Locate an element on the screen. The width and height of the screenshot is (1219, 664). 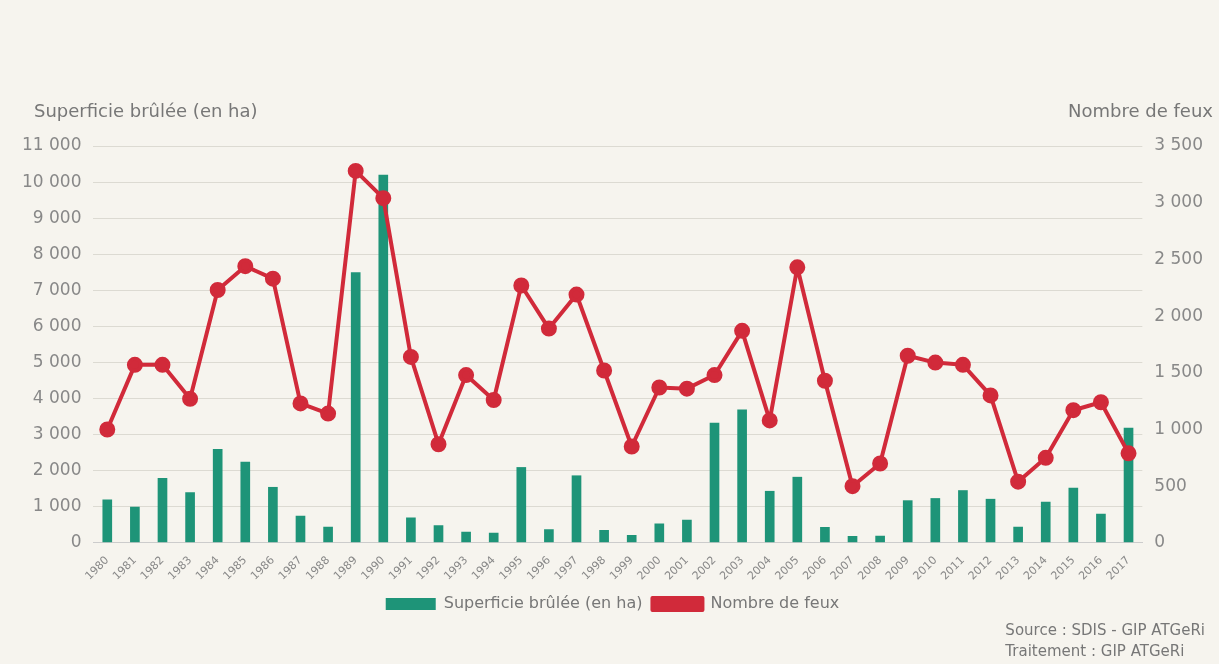
y2-tick-label: 3 500 is located at coordinates (1178, 144).